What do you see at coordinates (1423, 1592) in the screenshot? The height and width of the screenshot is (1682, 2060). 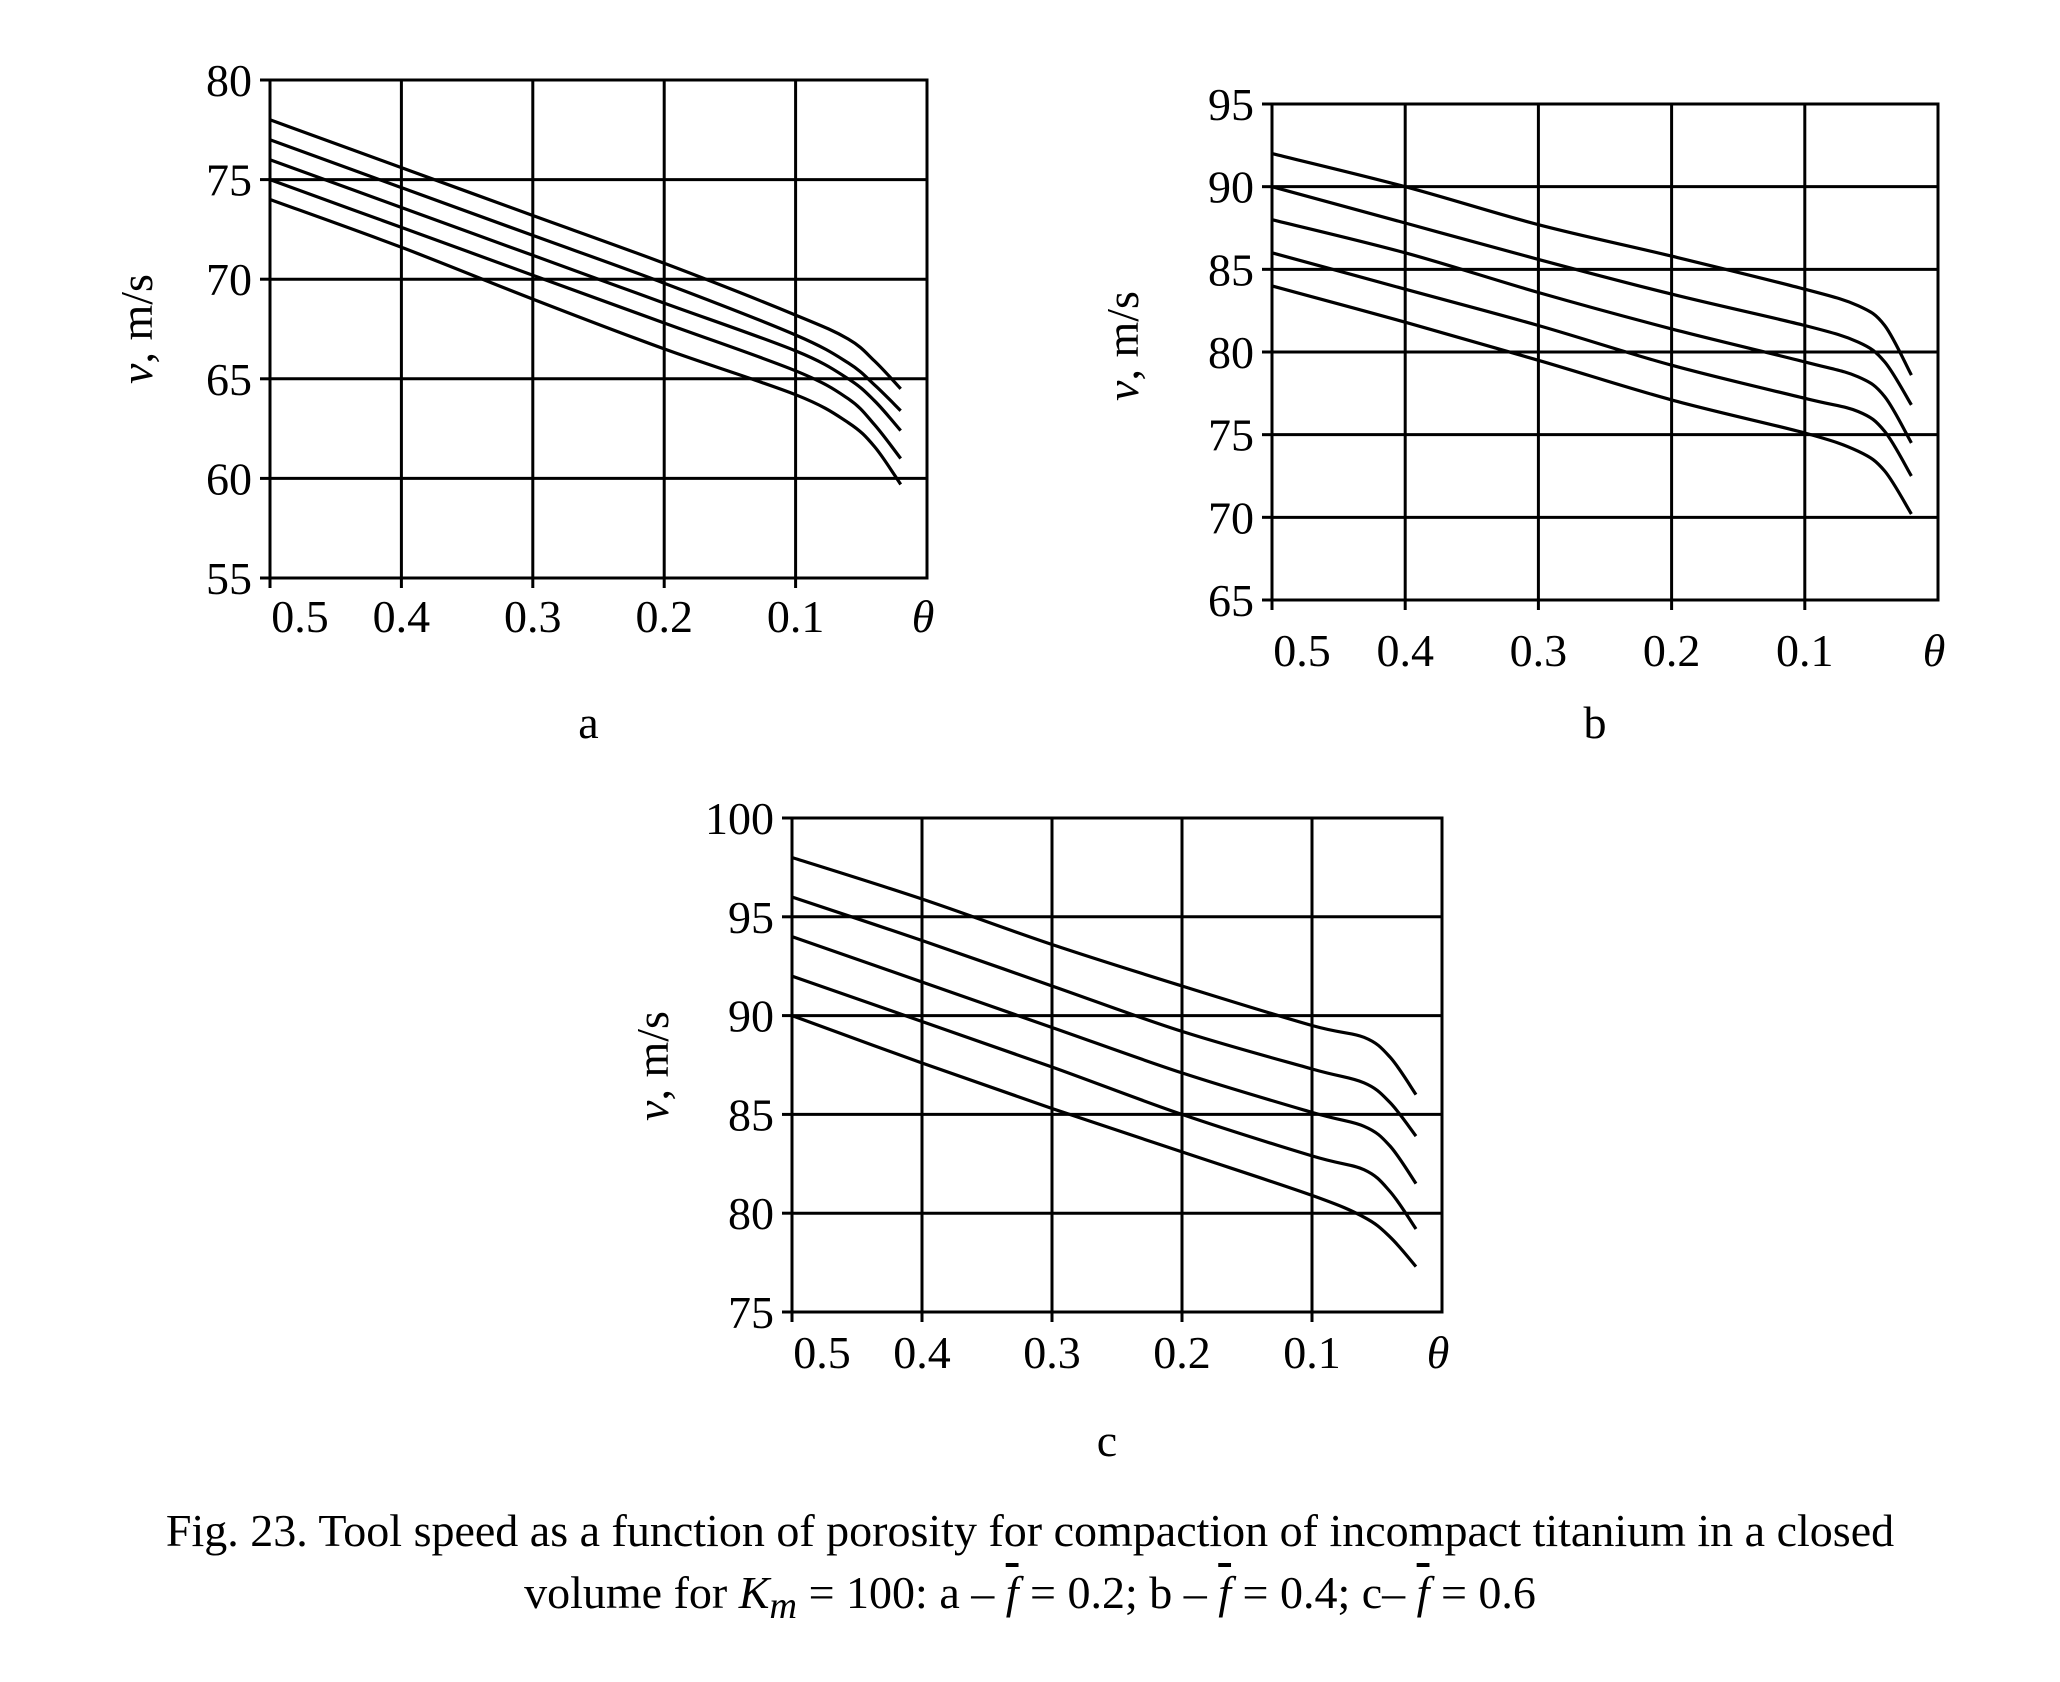 I see `caption-f-c: f` at bounding box center [1423, 1592].